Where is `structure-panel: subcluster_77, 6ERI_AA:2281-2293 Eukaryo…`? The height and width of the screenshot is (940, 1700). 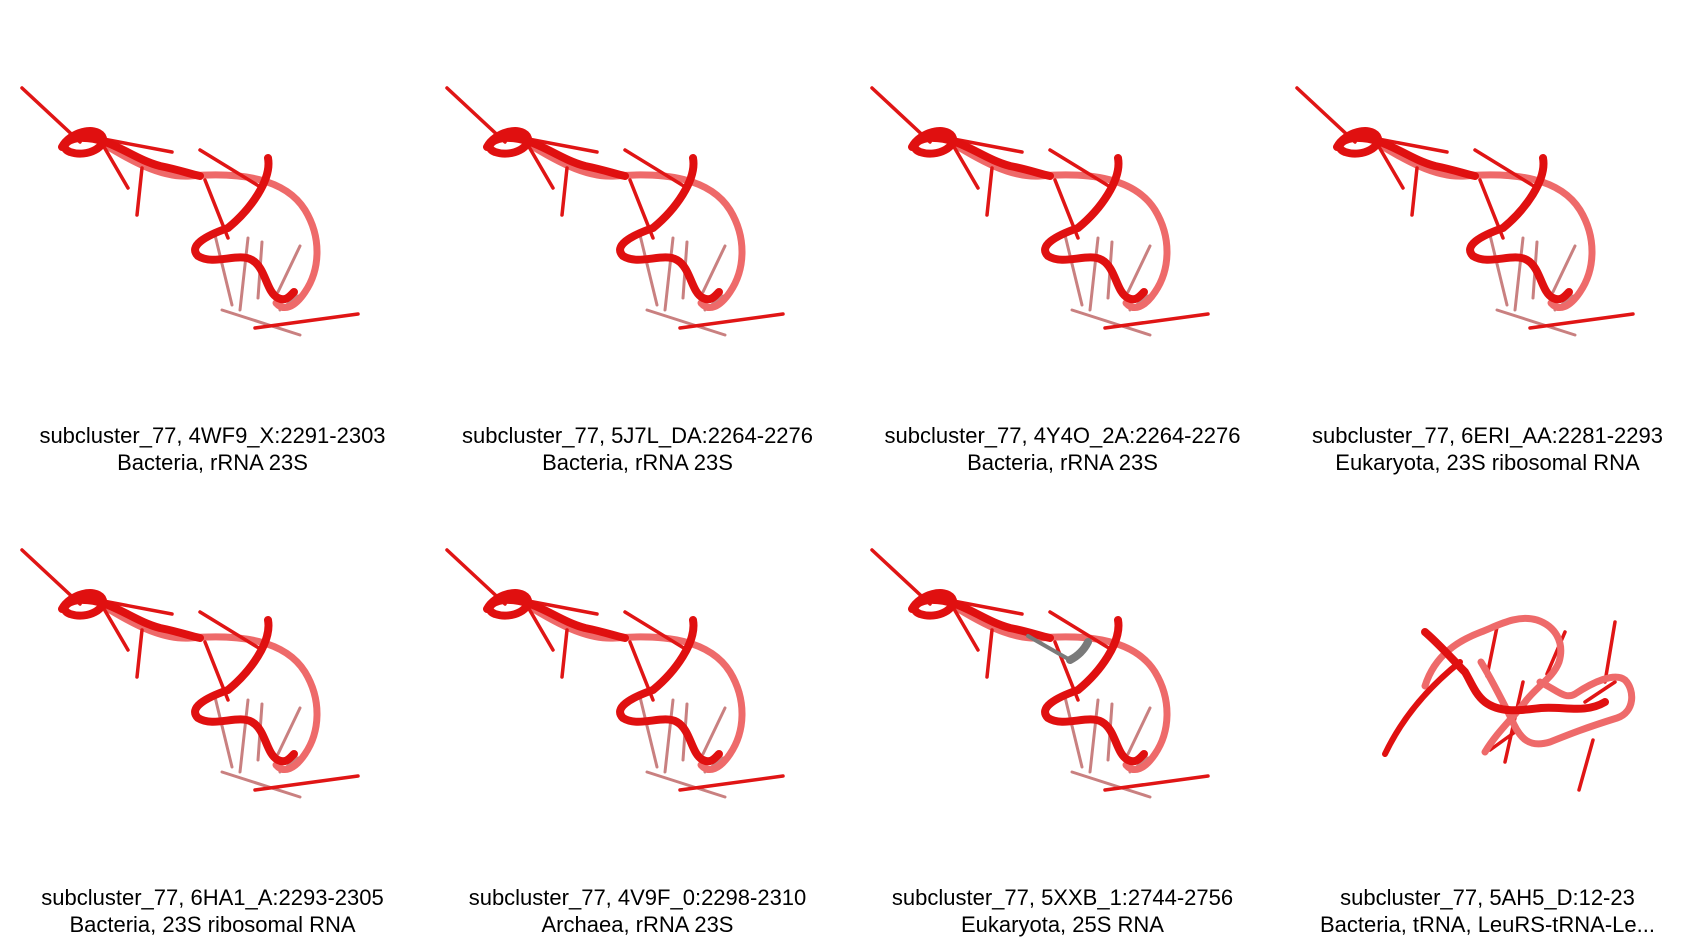 structure-panel: subcluster_77, 6ERI_AA:2281-2293 Eukaryo… is located at coordinates (1487, 237).